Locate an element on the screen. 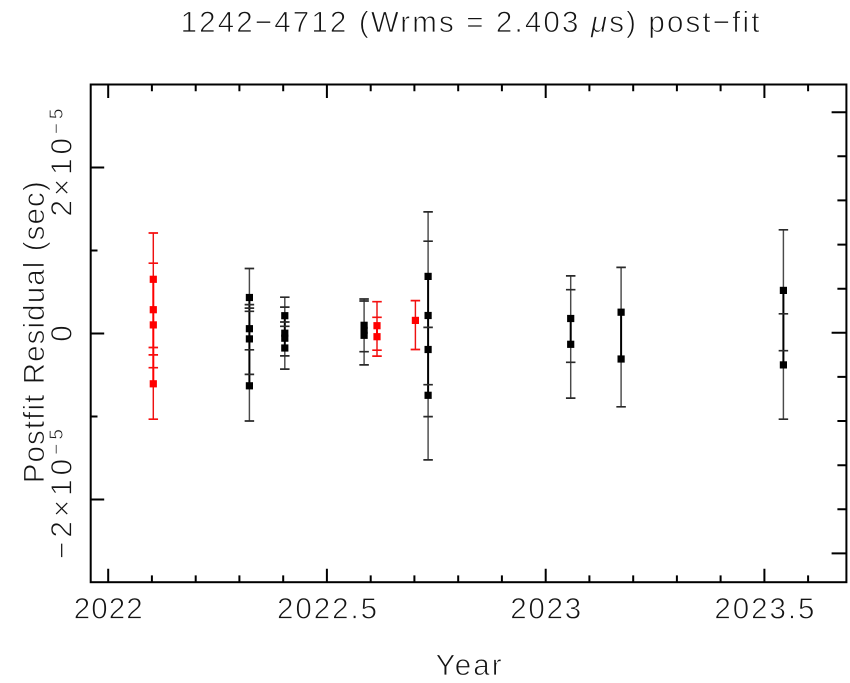 Image resolution: width=850 pixels, height=683 pixels. svg-text: Year is located at coordinates (469, 665).